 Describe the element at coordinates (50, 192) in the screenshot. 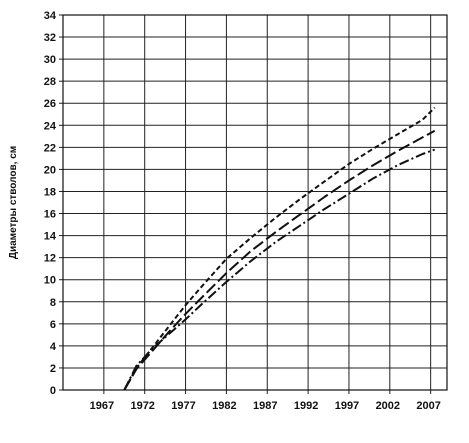

I see `y-tick-label: 18` at that location.